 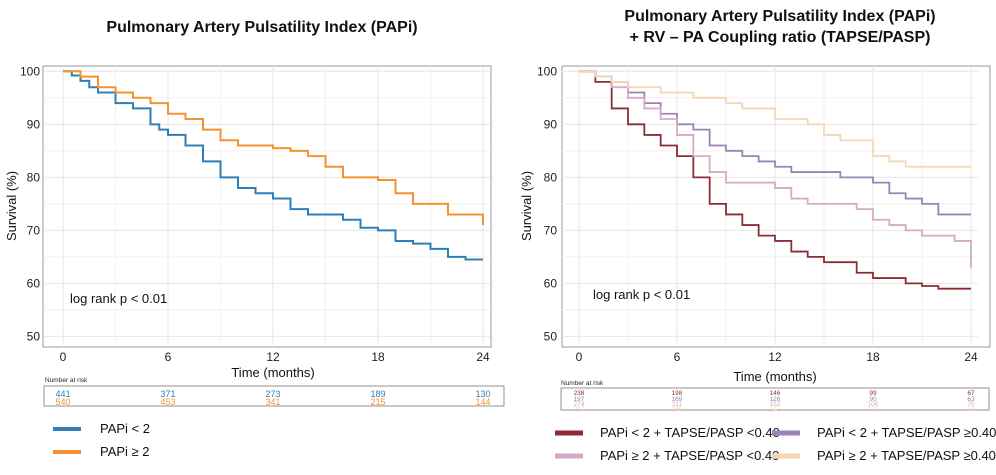 I want to click on left-x-axis-label: Time (months), so click(x=272, y=372).